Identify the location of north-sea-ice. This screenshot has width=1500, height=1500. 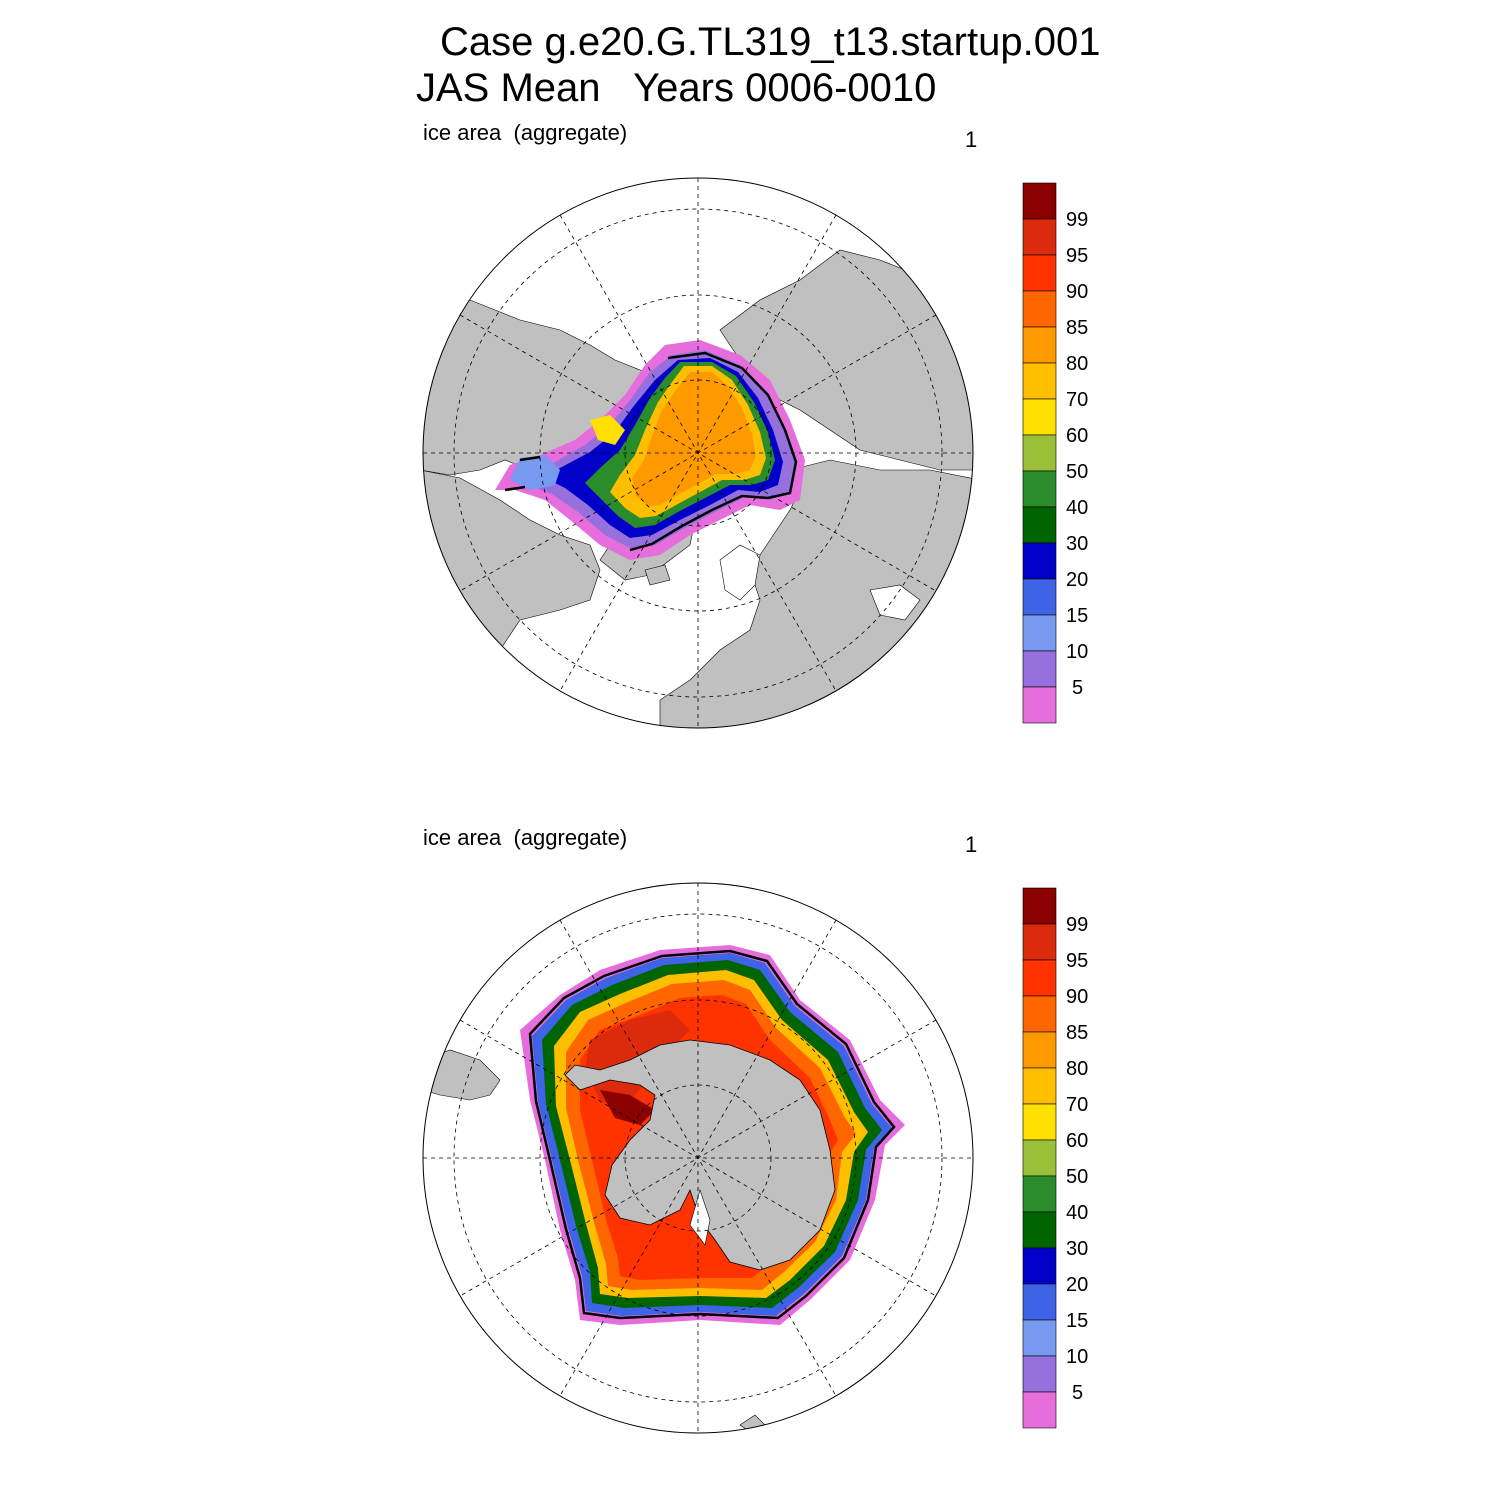
(650, 450).